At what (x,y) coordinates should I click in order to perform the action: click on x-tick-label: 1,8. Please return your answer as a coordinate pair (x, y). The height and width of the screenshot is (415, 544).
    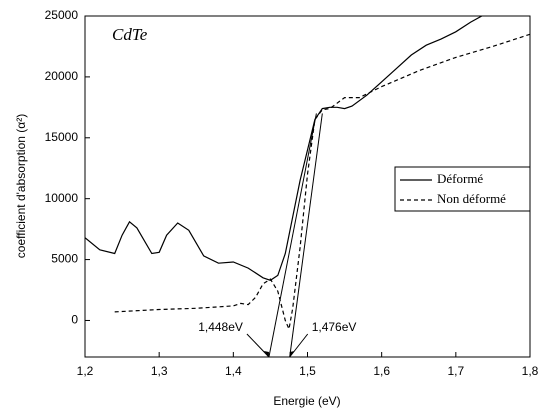
    Looking at the image, I should click on (530, 371).